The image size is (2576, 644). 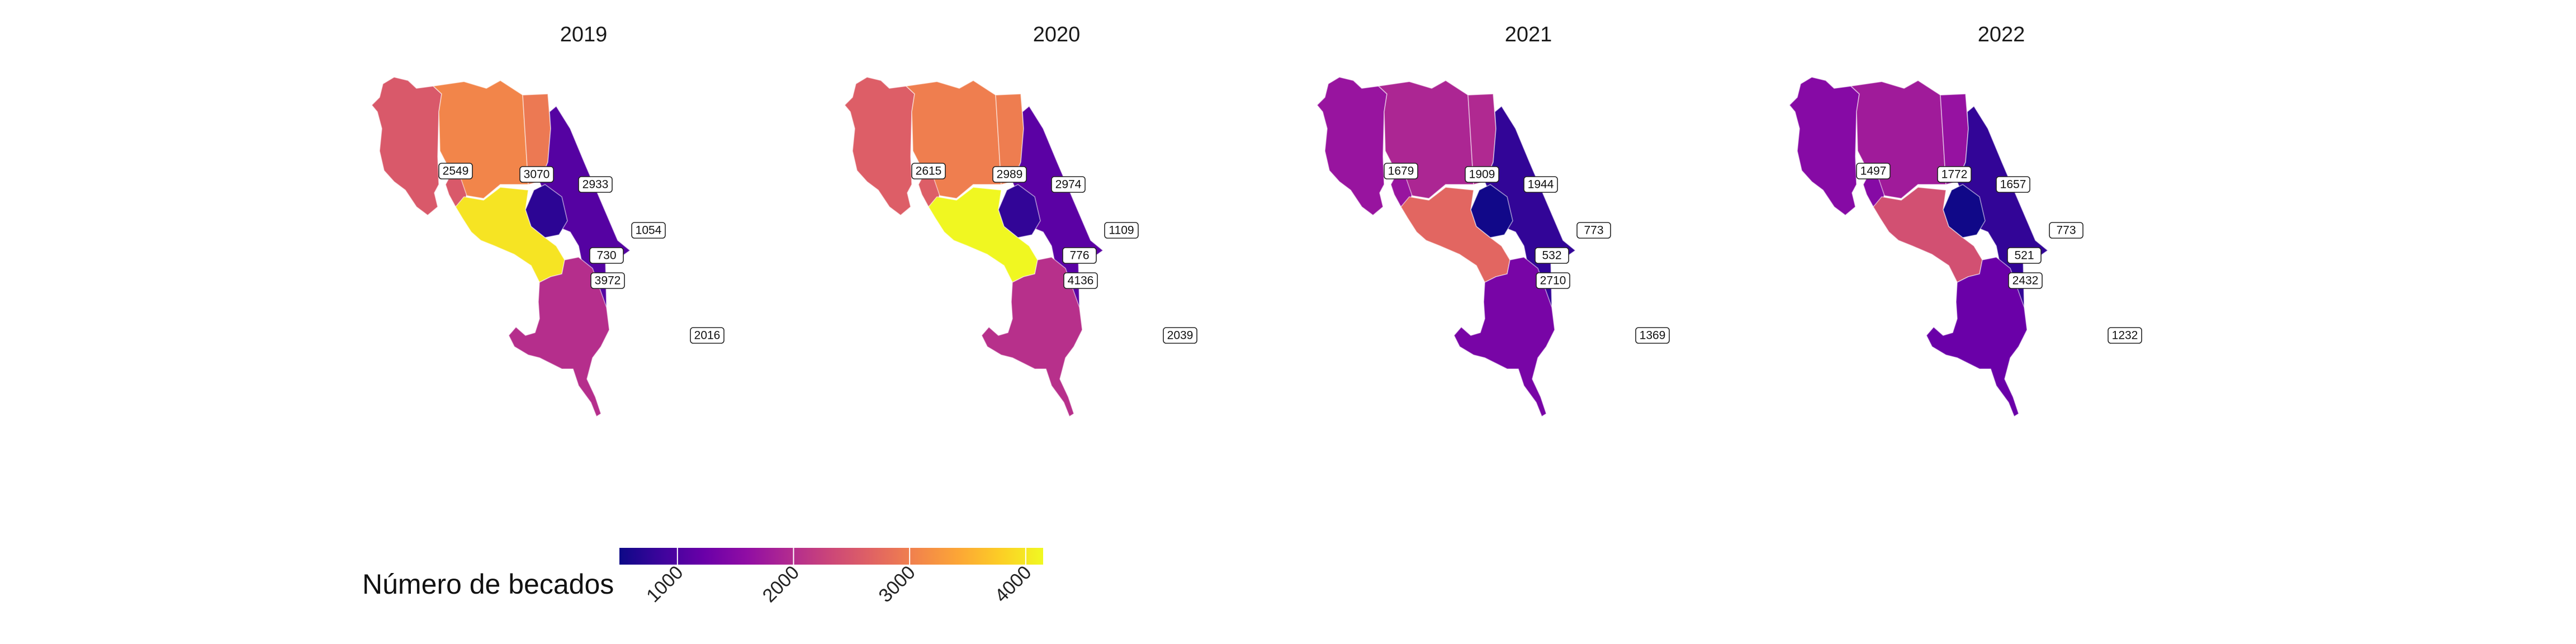 I want to click on value-label: 2710, so click(x=1553, y=280).